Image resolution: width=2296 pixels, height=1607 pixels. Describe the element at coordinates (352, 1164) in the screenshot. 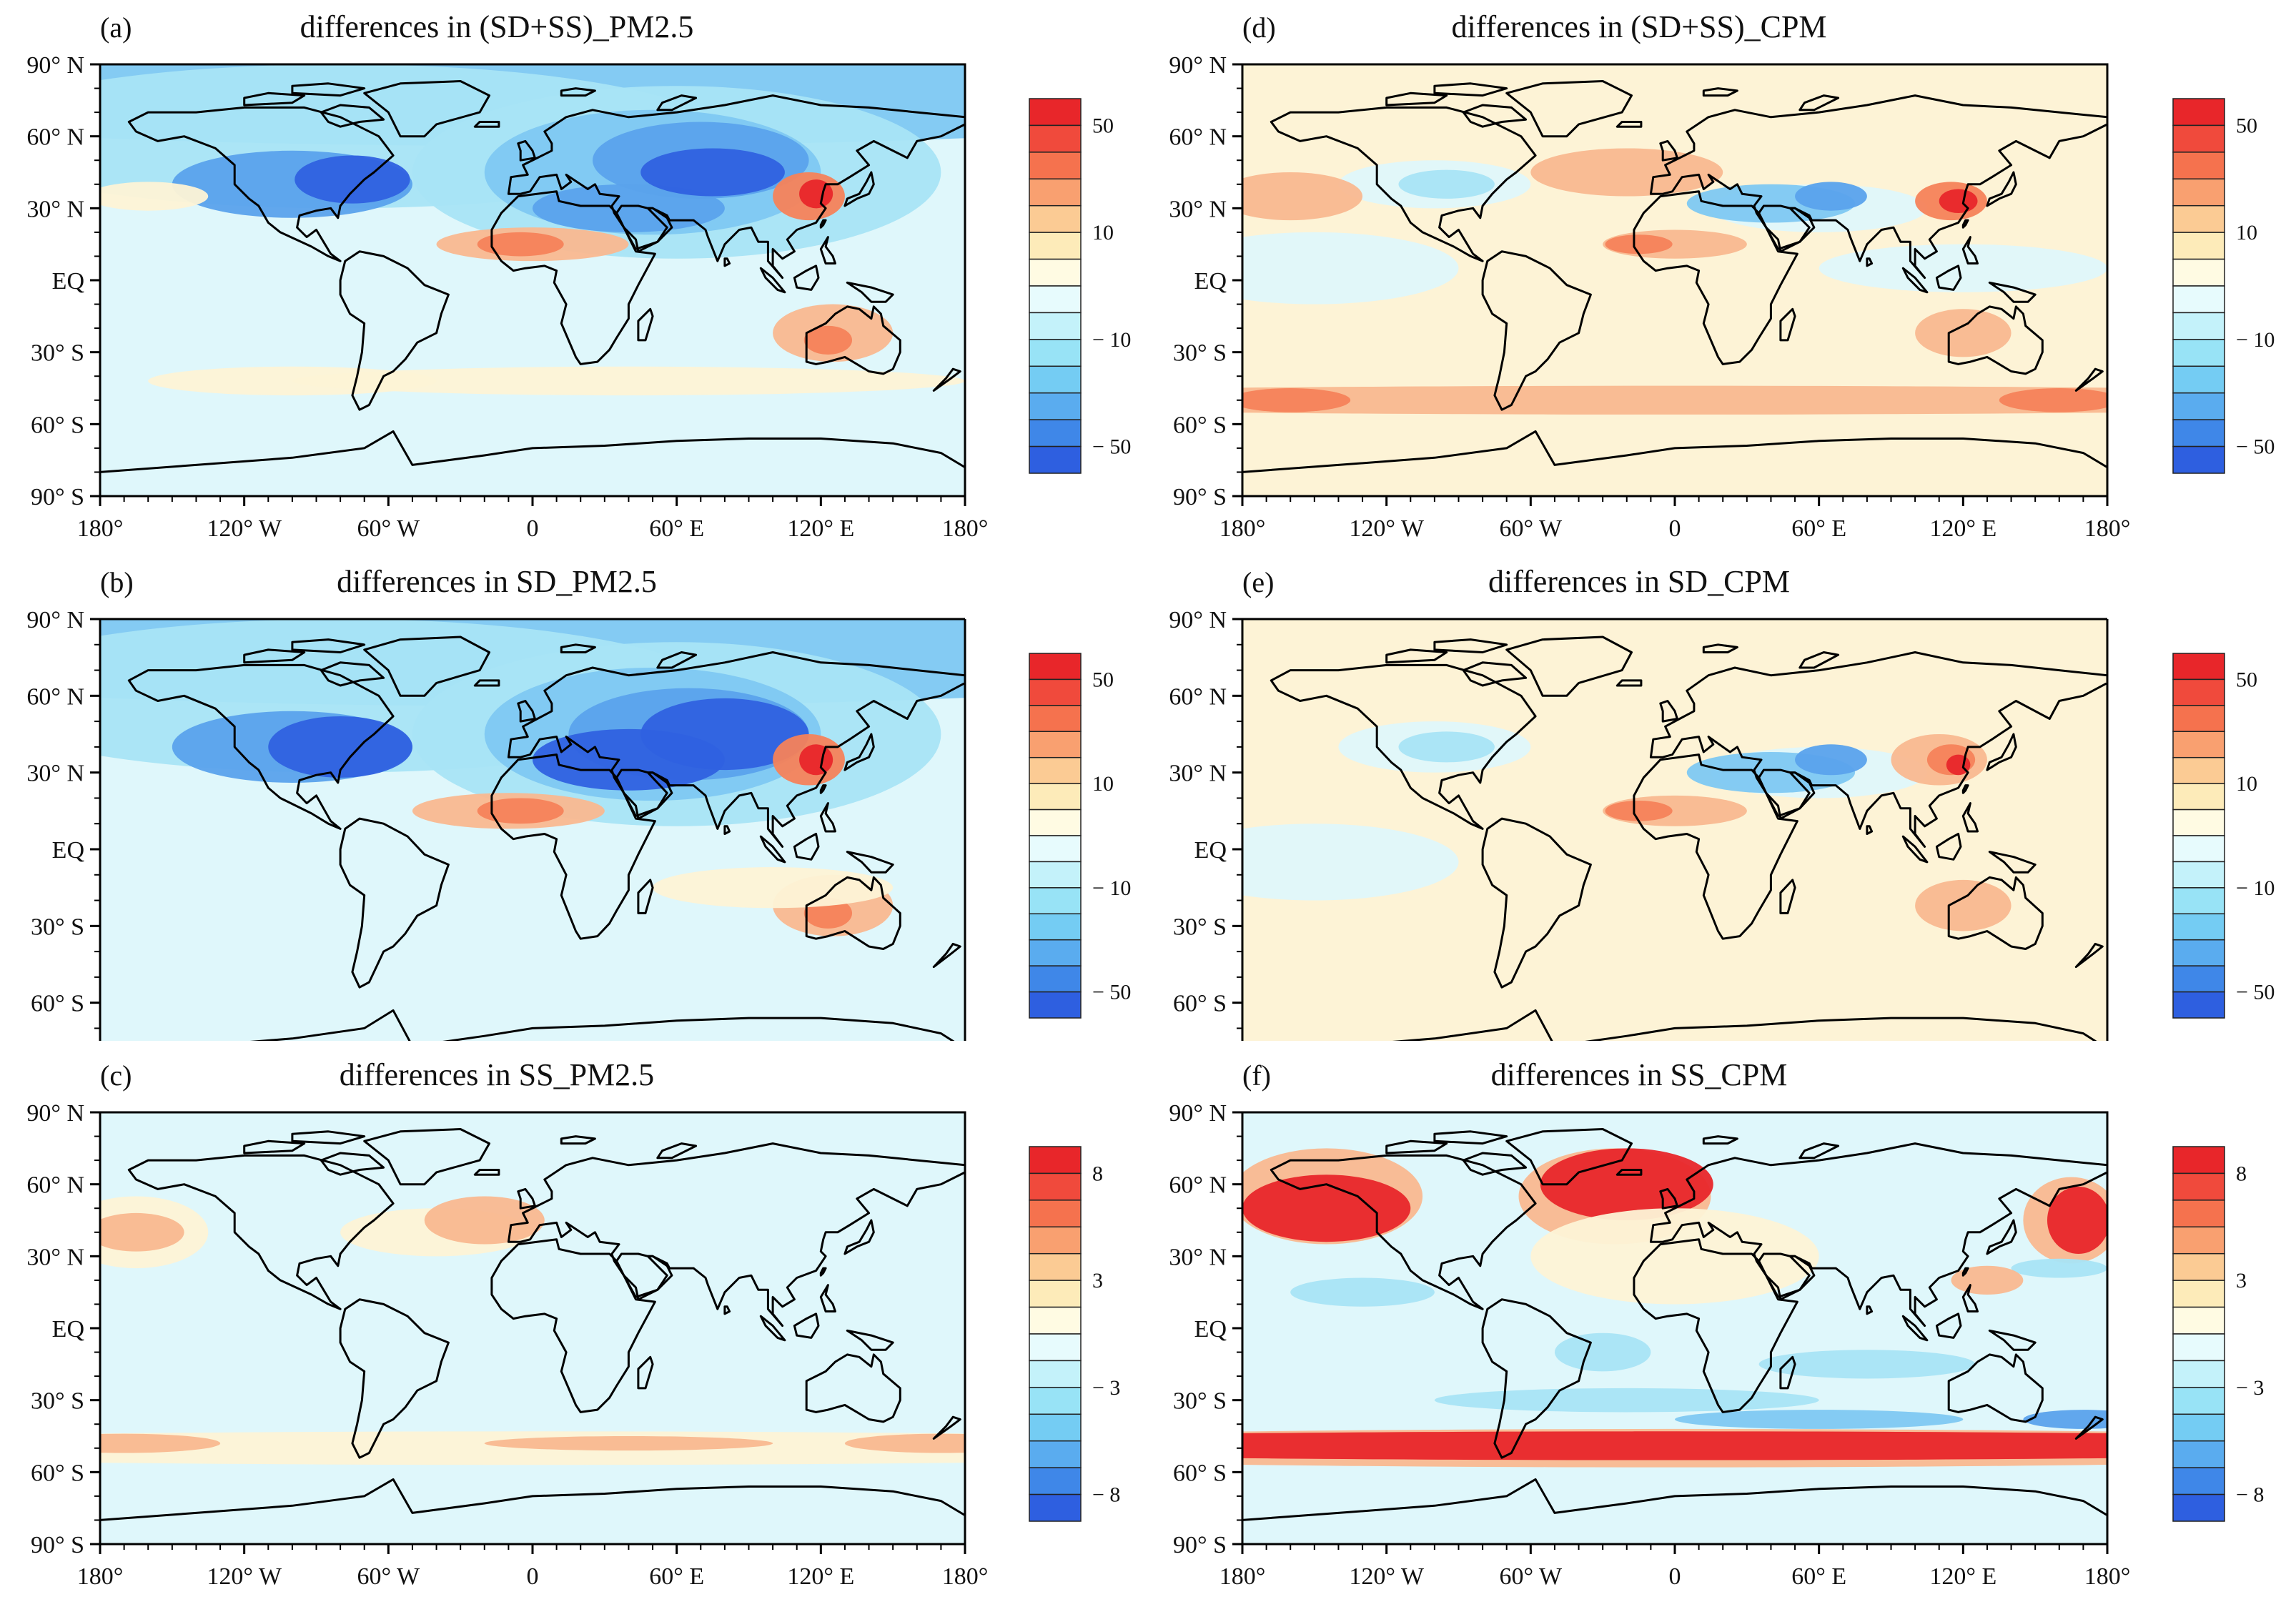

I see `coastline-baffin` at that location.